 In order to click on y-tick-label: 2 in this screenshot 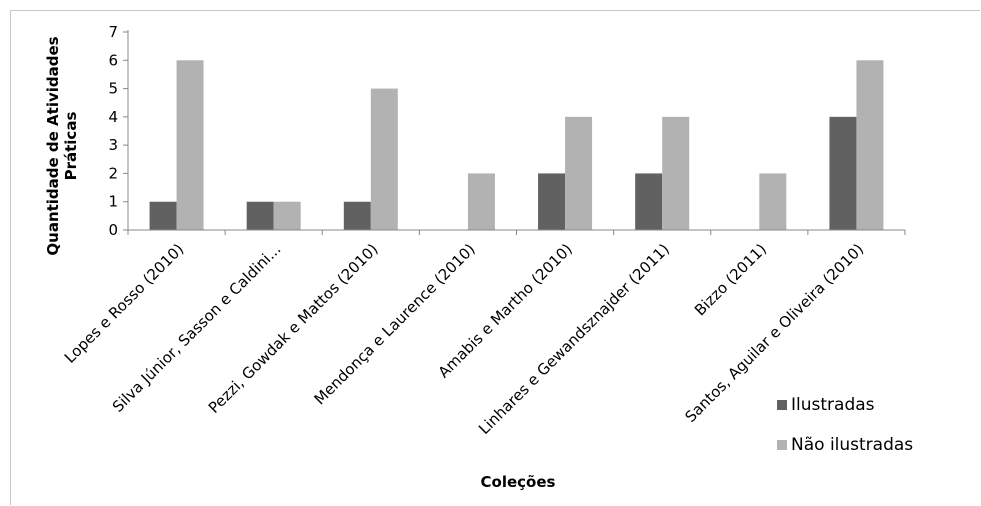, I will do `click(113, 173)`.